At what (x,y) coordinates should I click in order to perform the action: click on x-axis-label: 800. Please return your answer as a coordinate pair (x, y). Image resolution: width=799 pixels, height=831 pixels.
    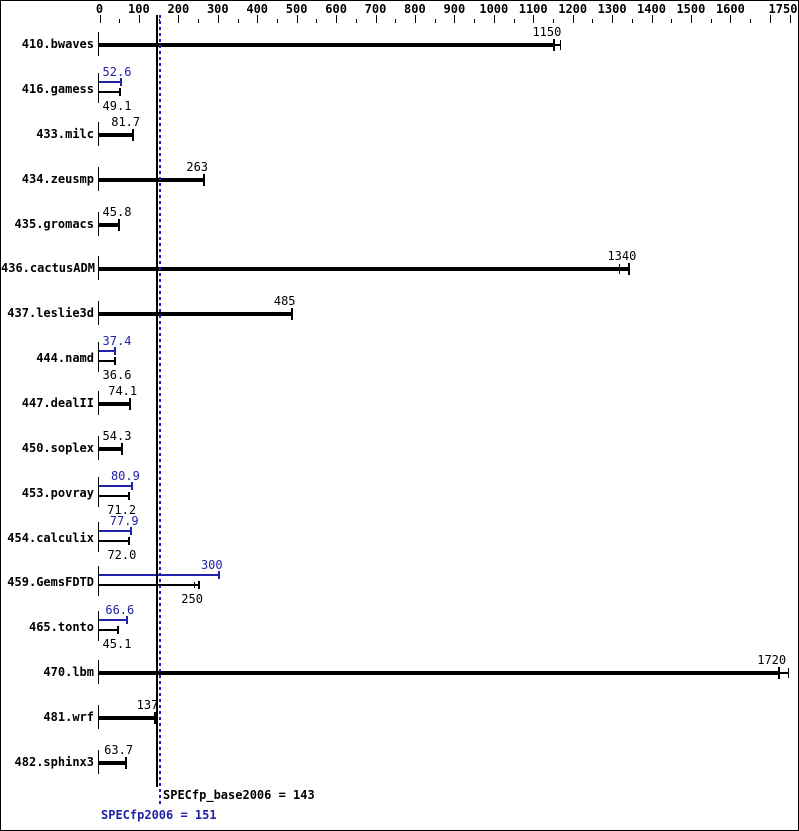
    Looking at the image, I should click on (415, 9).